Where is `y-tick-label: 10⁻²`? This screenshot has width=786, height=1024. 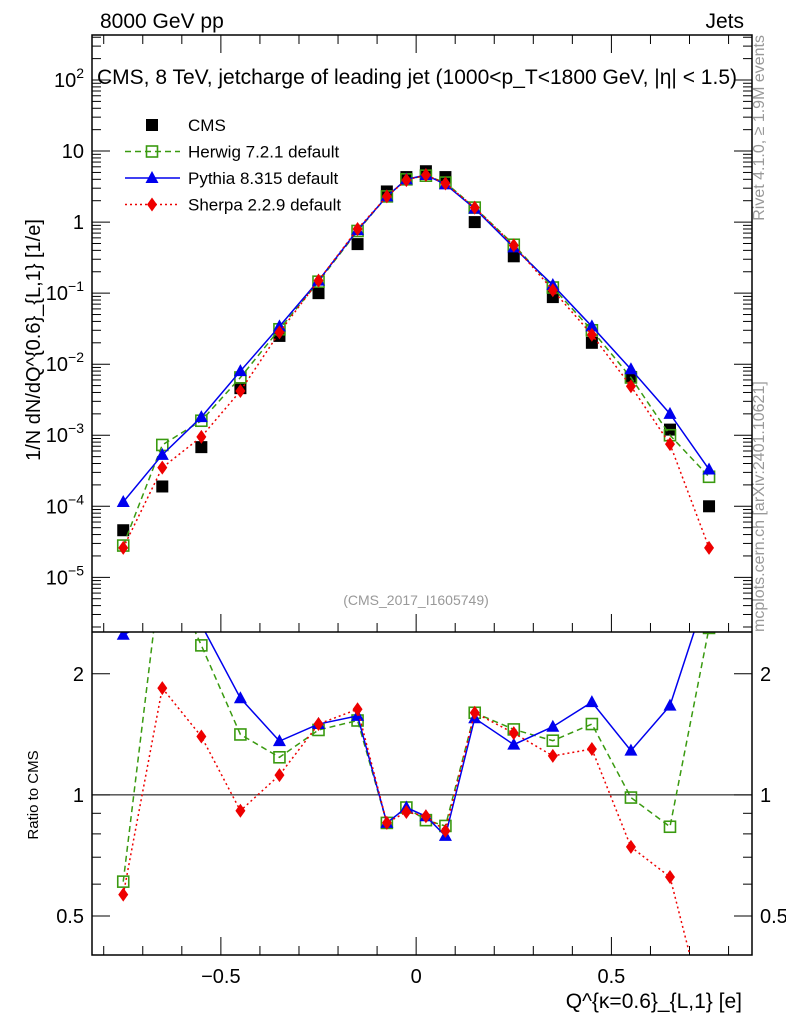
y-tick-label: 10⁻² is located at coordinates (65, 362).